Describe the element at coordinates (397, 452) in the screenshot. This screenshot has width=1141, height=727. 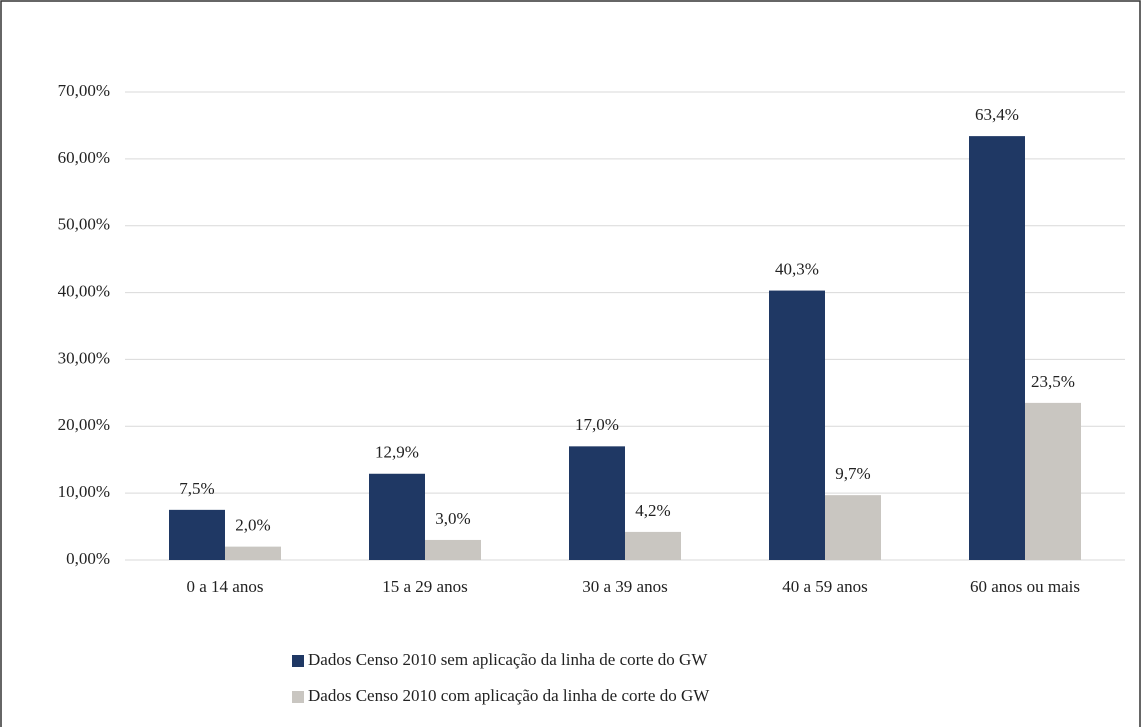
I see `value-label: 12,9%` at that location.